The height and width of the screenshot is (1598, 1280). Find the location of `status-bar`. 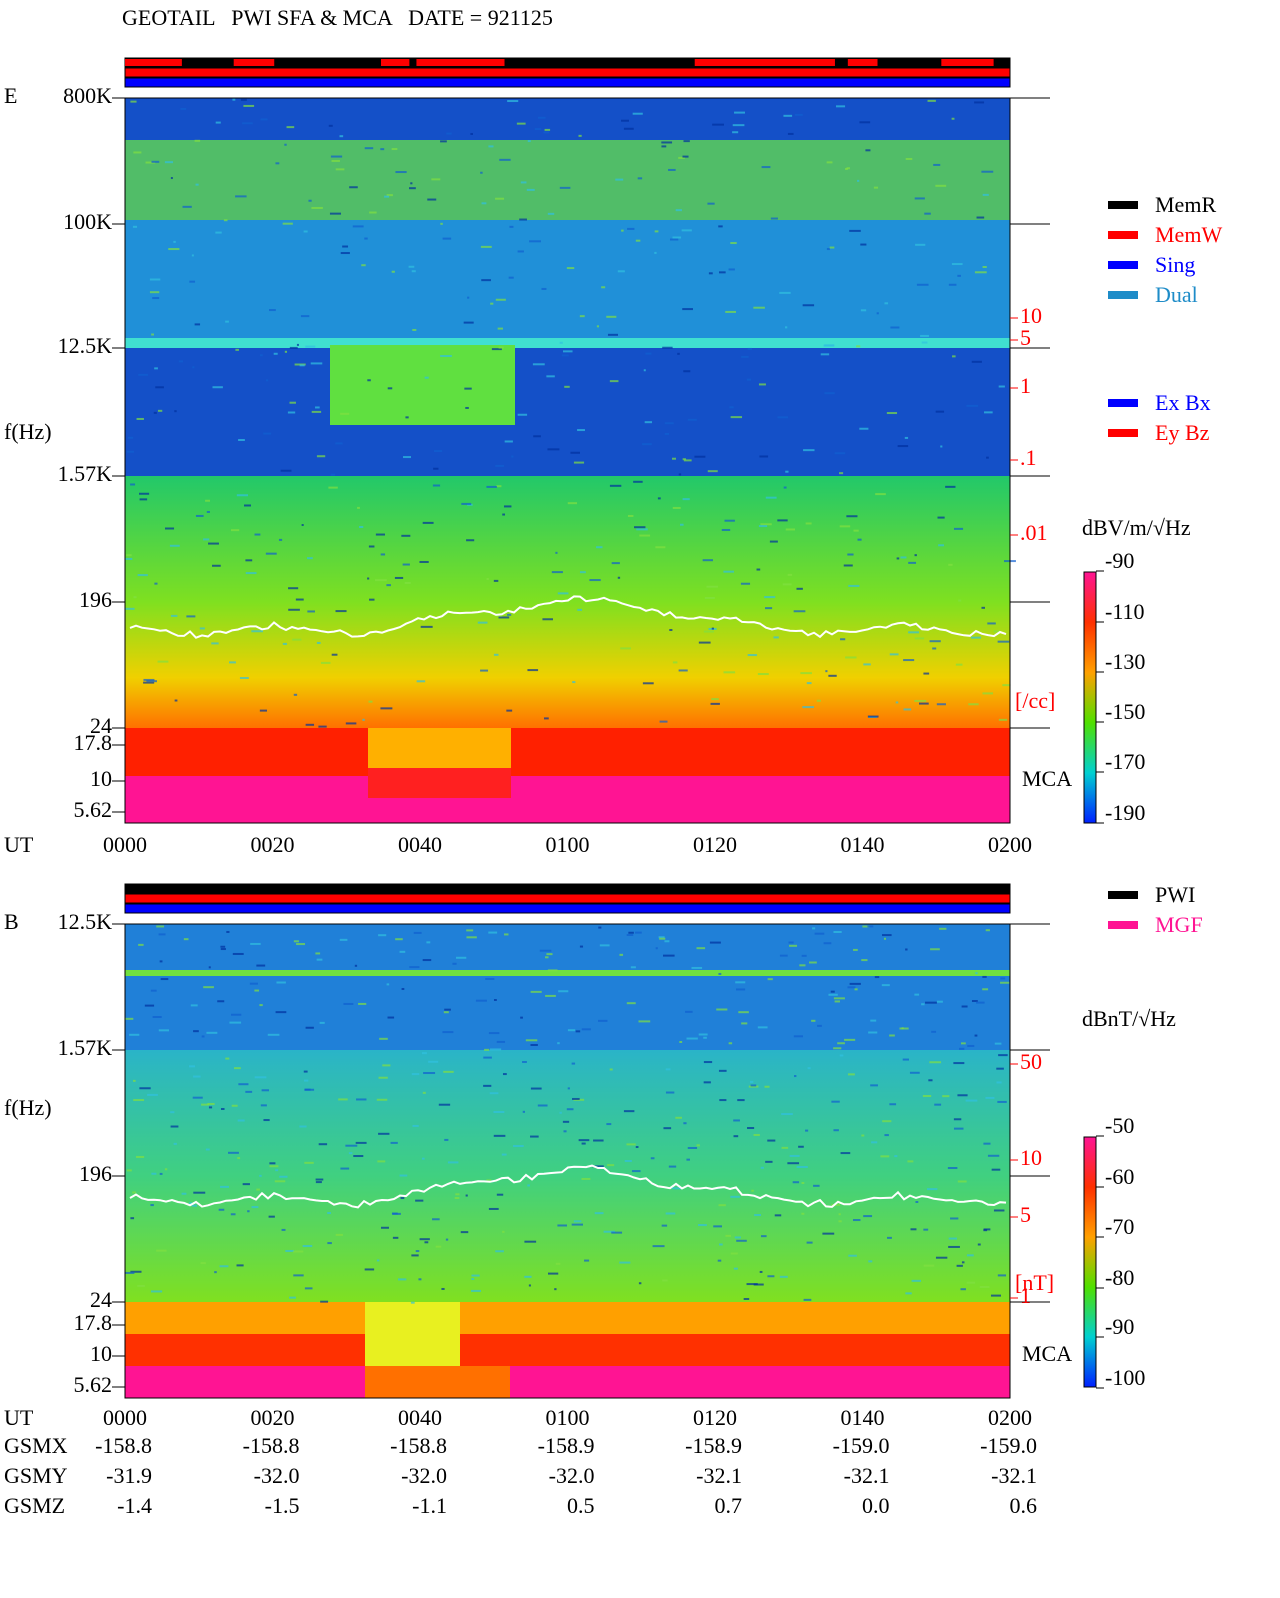

status-bar is located at coordinates (567, 82).